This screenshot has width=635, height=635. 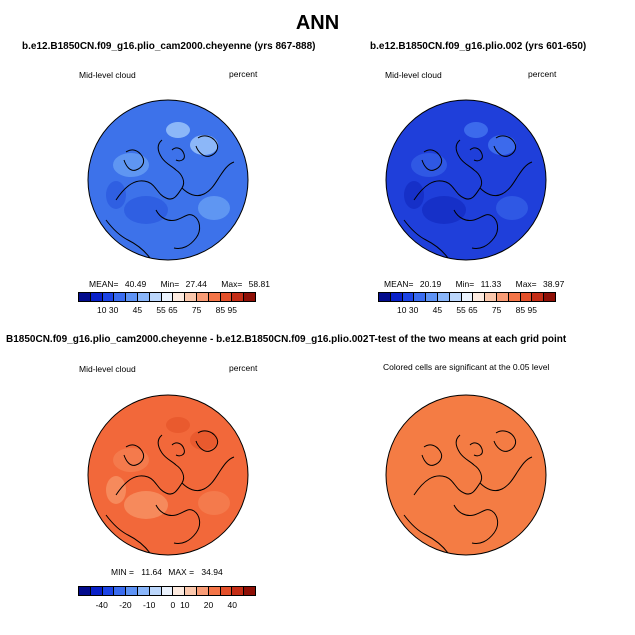 What do you see at coordinates (196, 284) in the screenshot?
I see `panel-1-min-value: 27.44` at bounding box center [196, 284].